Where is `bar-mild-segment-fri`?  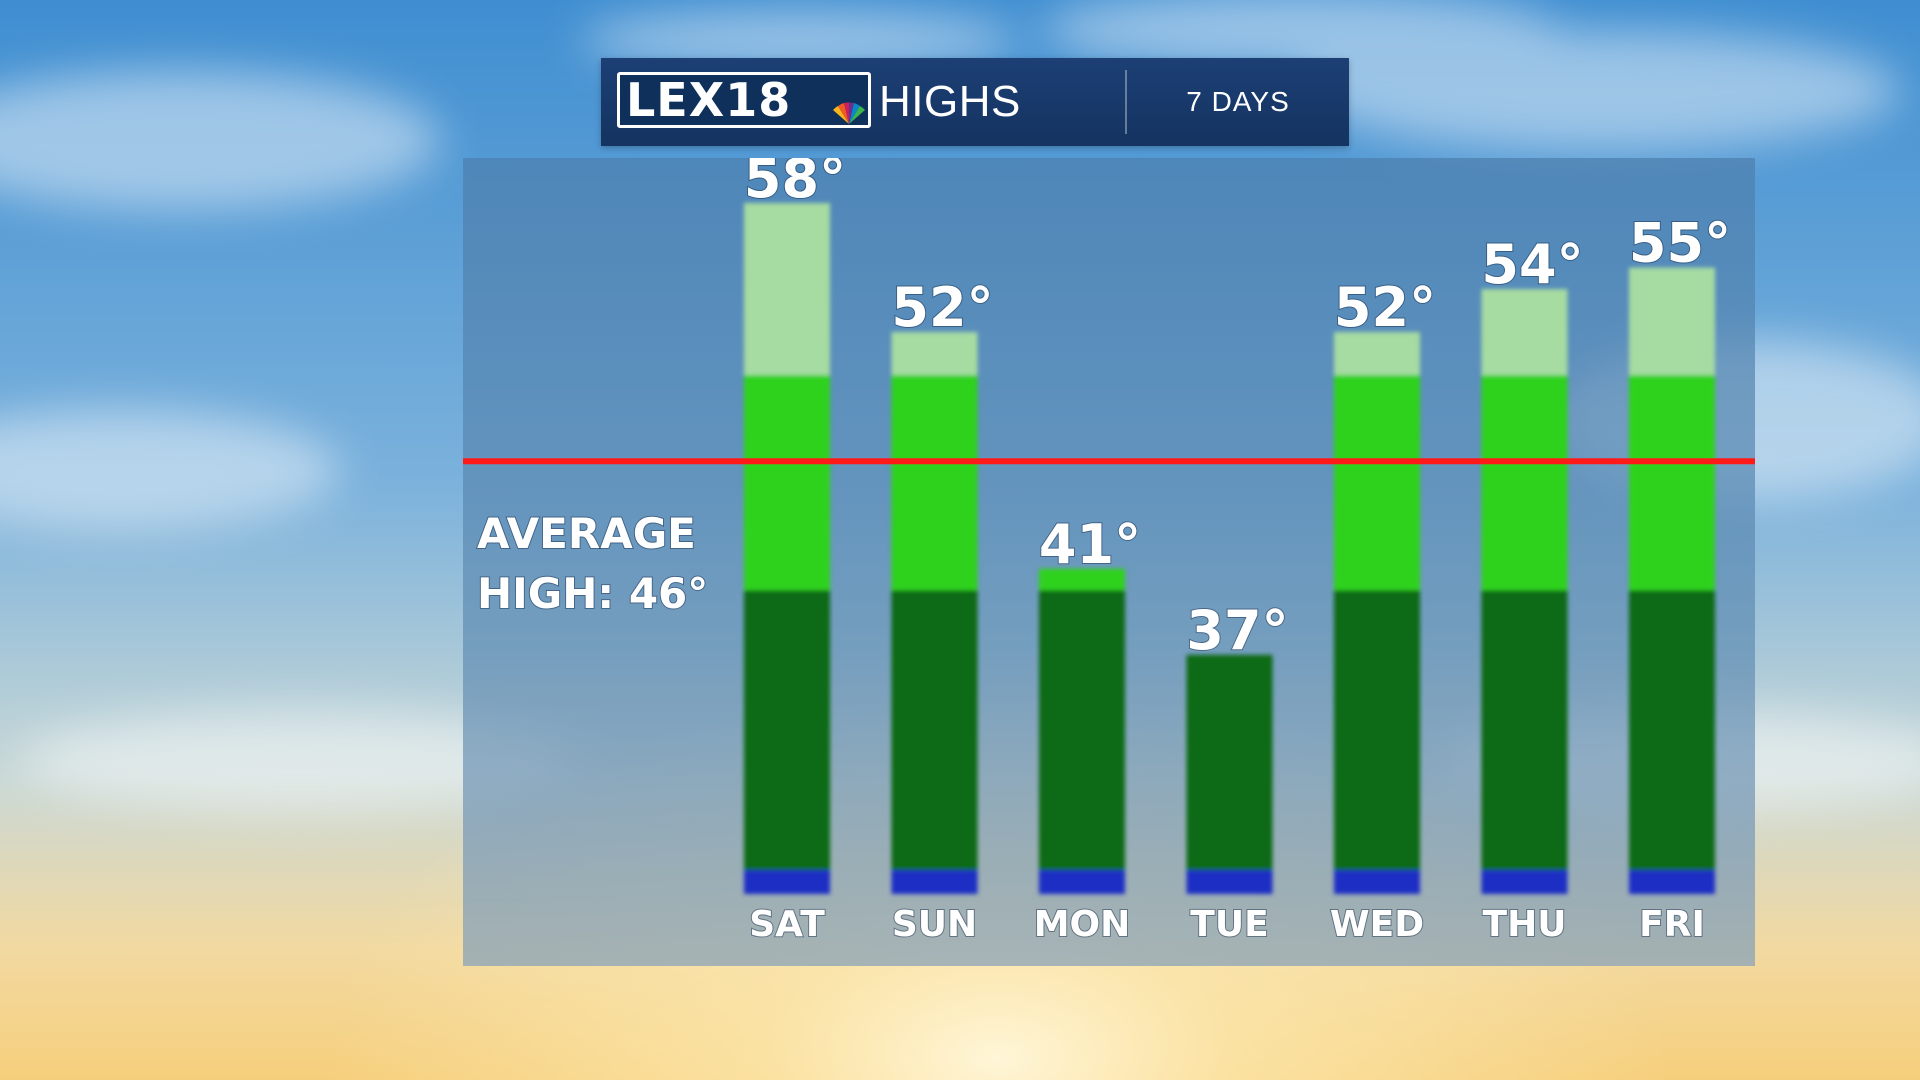
bar-mild-segment-fri is located at coordinates (1672, 483).